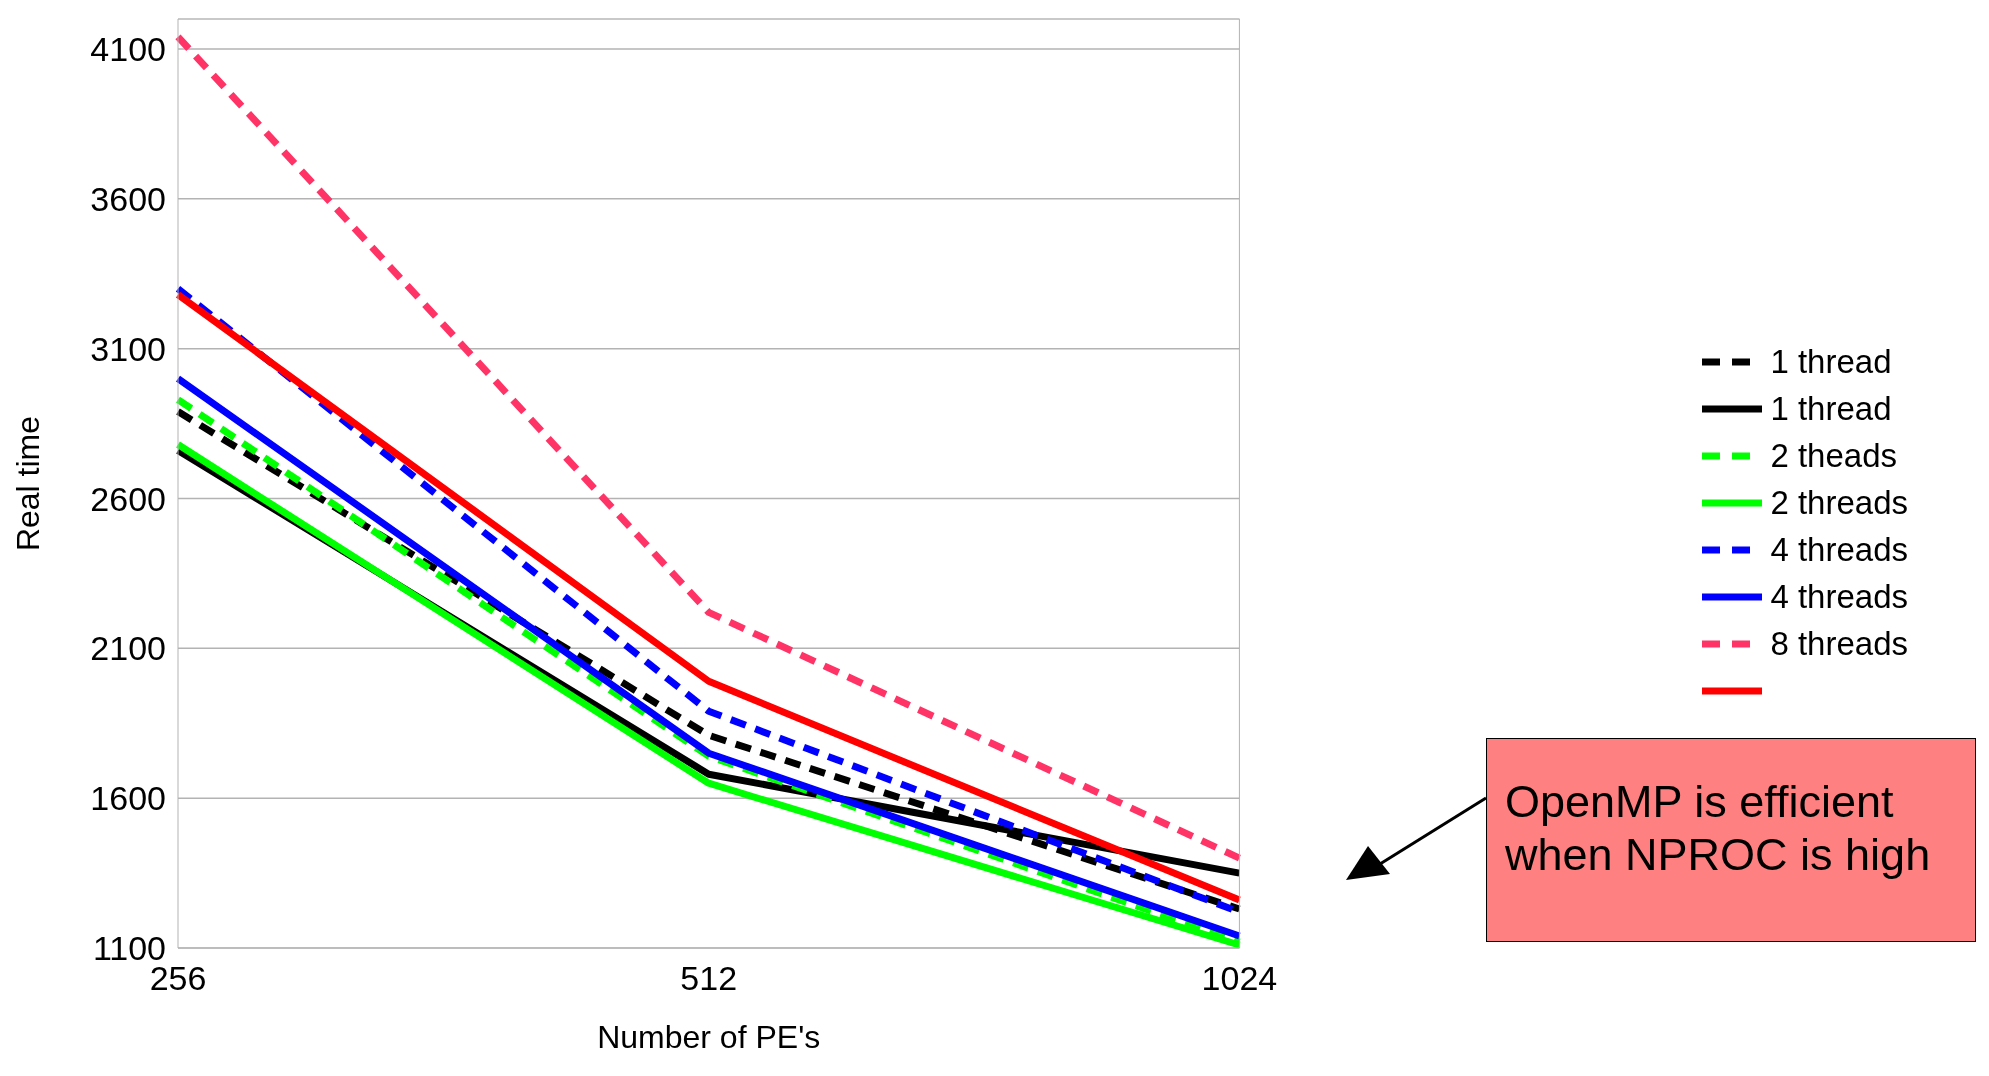 The height and width of the screenshot is (1076, 1989). Describe the element at coordinates (128, 49) in the screenshot. I see `y-tick-label: 4100` at that location.